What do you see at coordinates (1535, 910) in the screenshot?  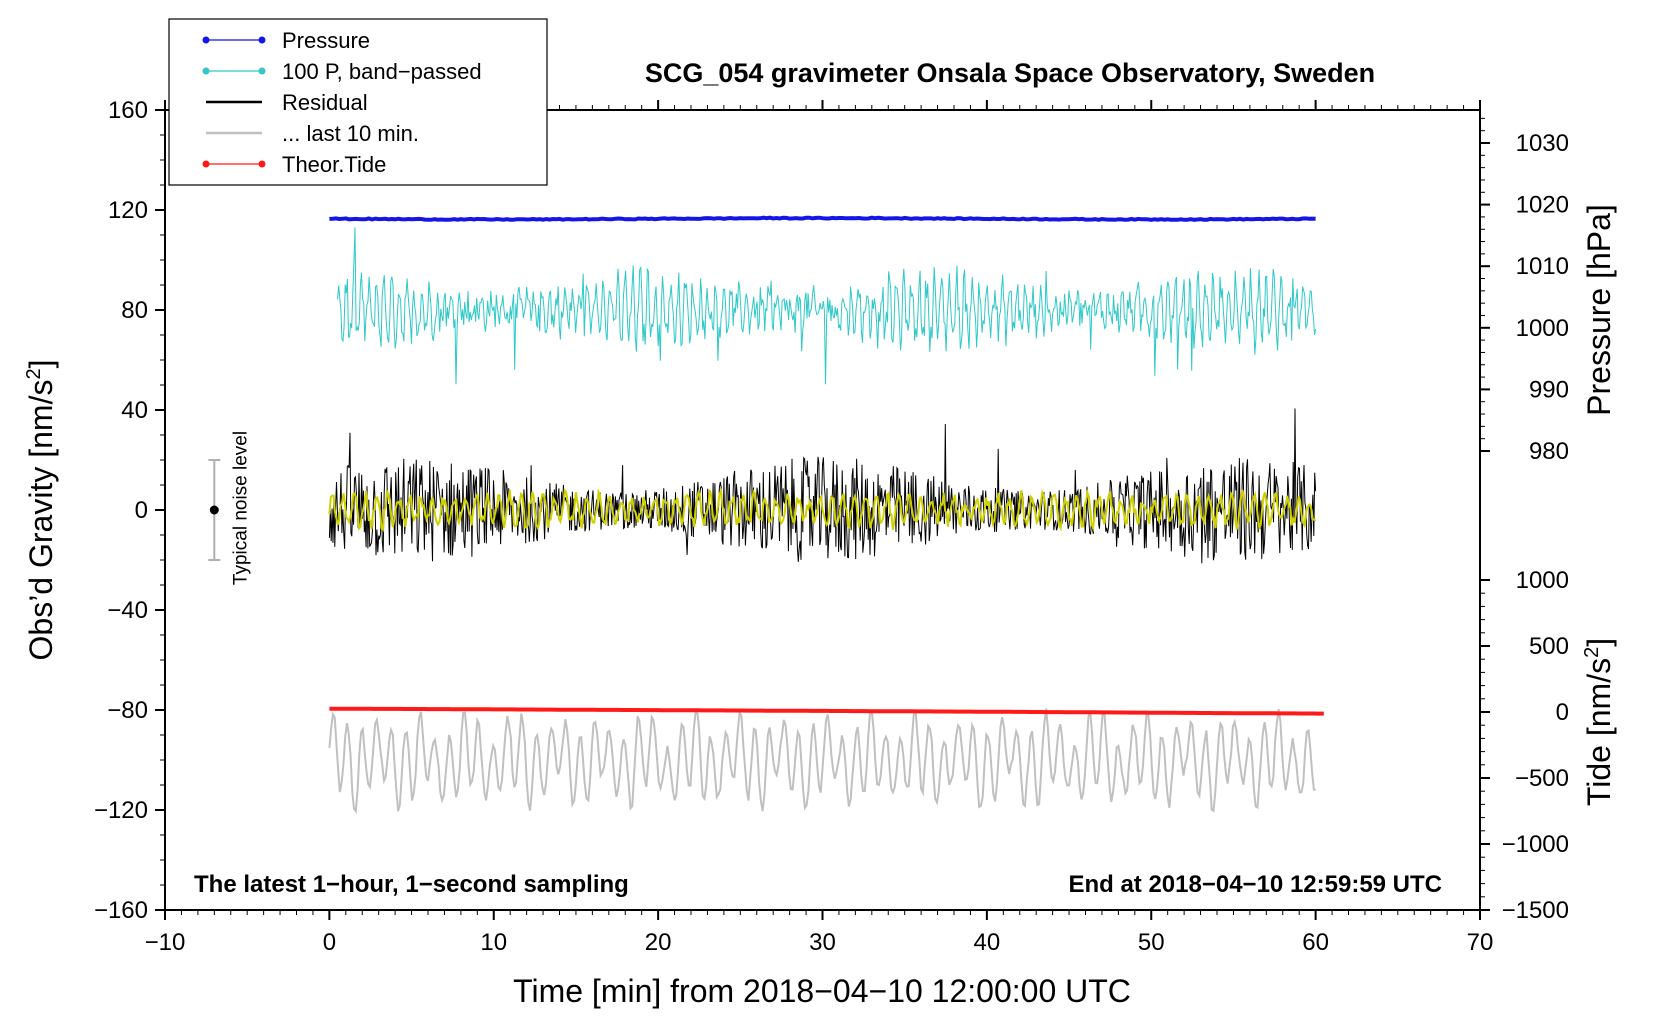 I see `tide-tick-label: −1500` at bounding box center [1535, 910].